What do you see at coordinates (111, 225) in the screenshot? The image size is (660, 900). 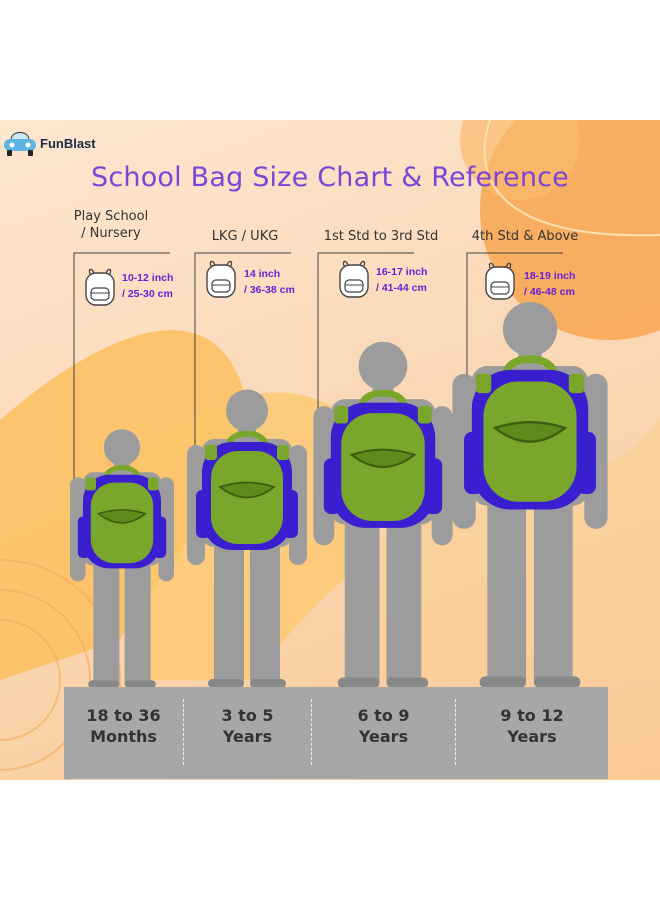 I see `category-label: Play School / Nursery` at bounding box center [111, 225].